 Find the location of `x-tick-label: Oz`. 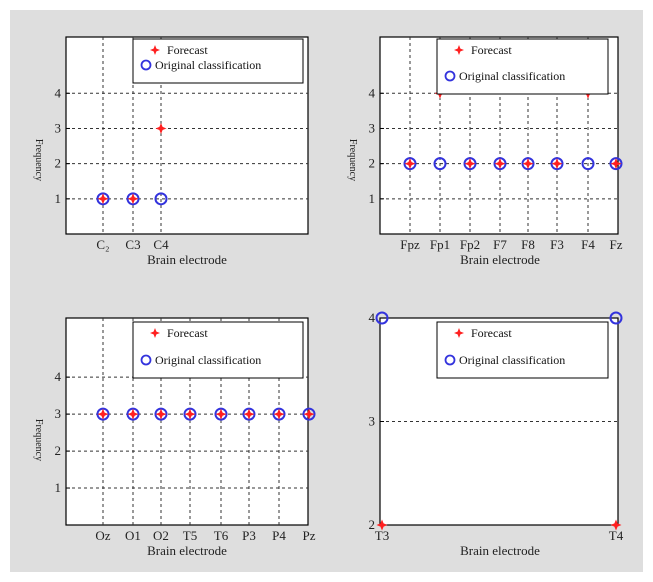

x-tick-label: Oz is located at coordinates (102, 535).